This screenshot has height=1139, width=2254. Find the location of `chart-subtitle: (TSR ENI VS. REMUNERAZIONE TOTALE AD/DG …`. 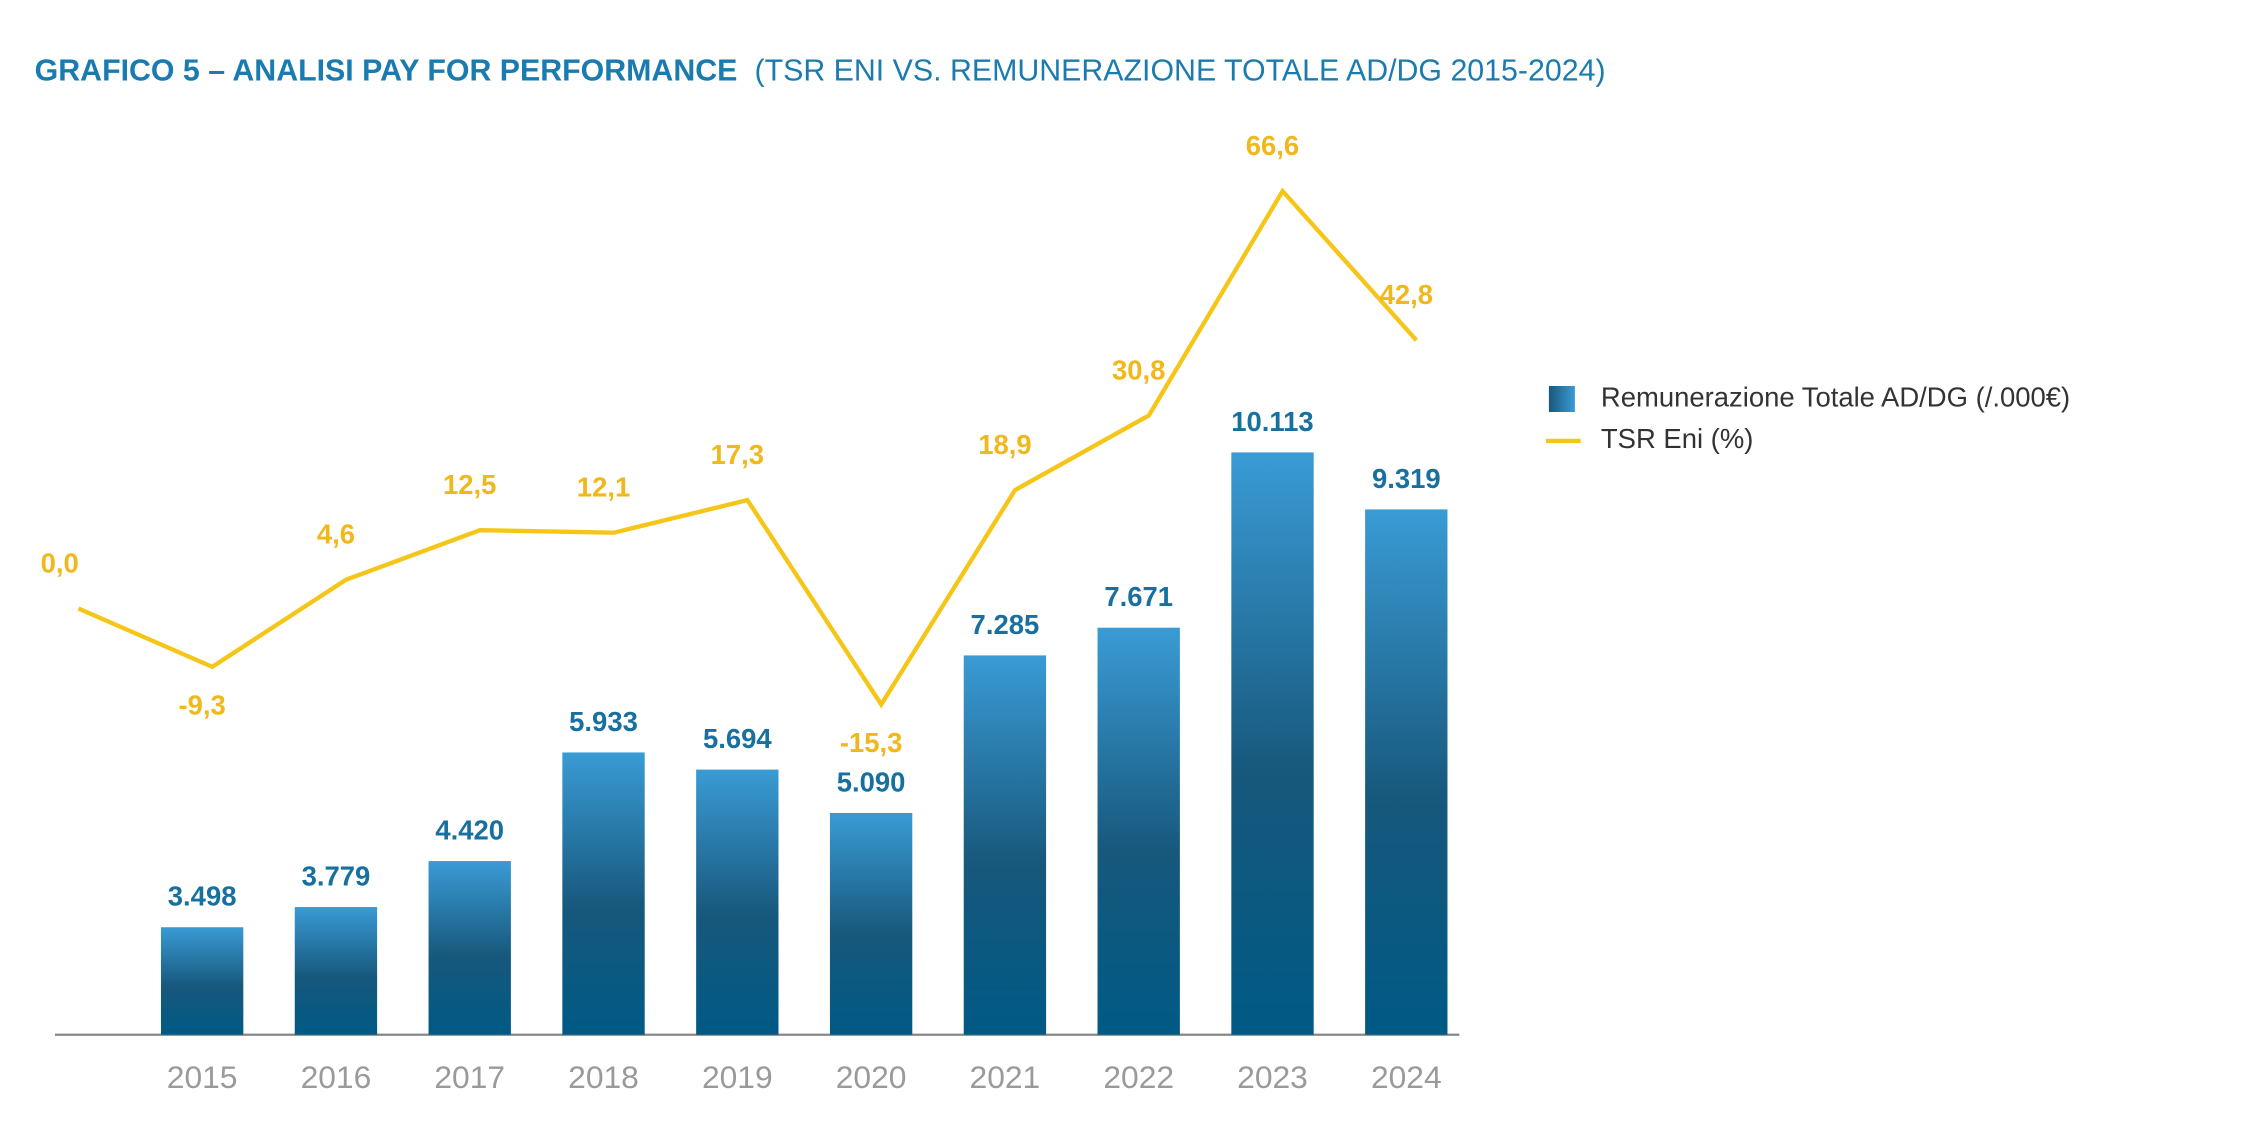

chart-subtitle: (TSR ENI VS. REMUNERAZIONE TOTALE AD/DG … is located at coordinates (1179, 70).